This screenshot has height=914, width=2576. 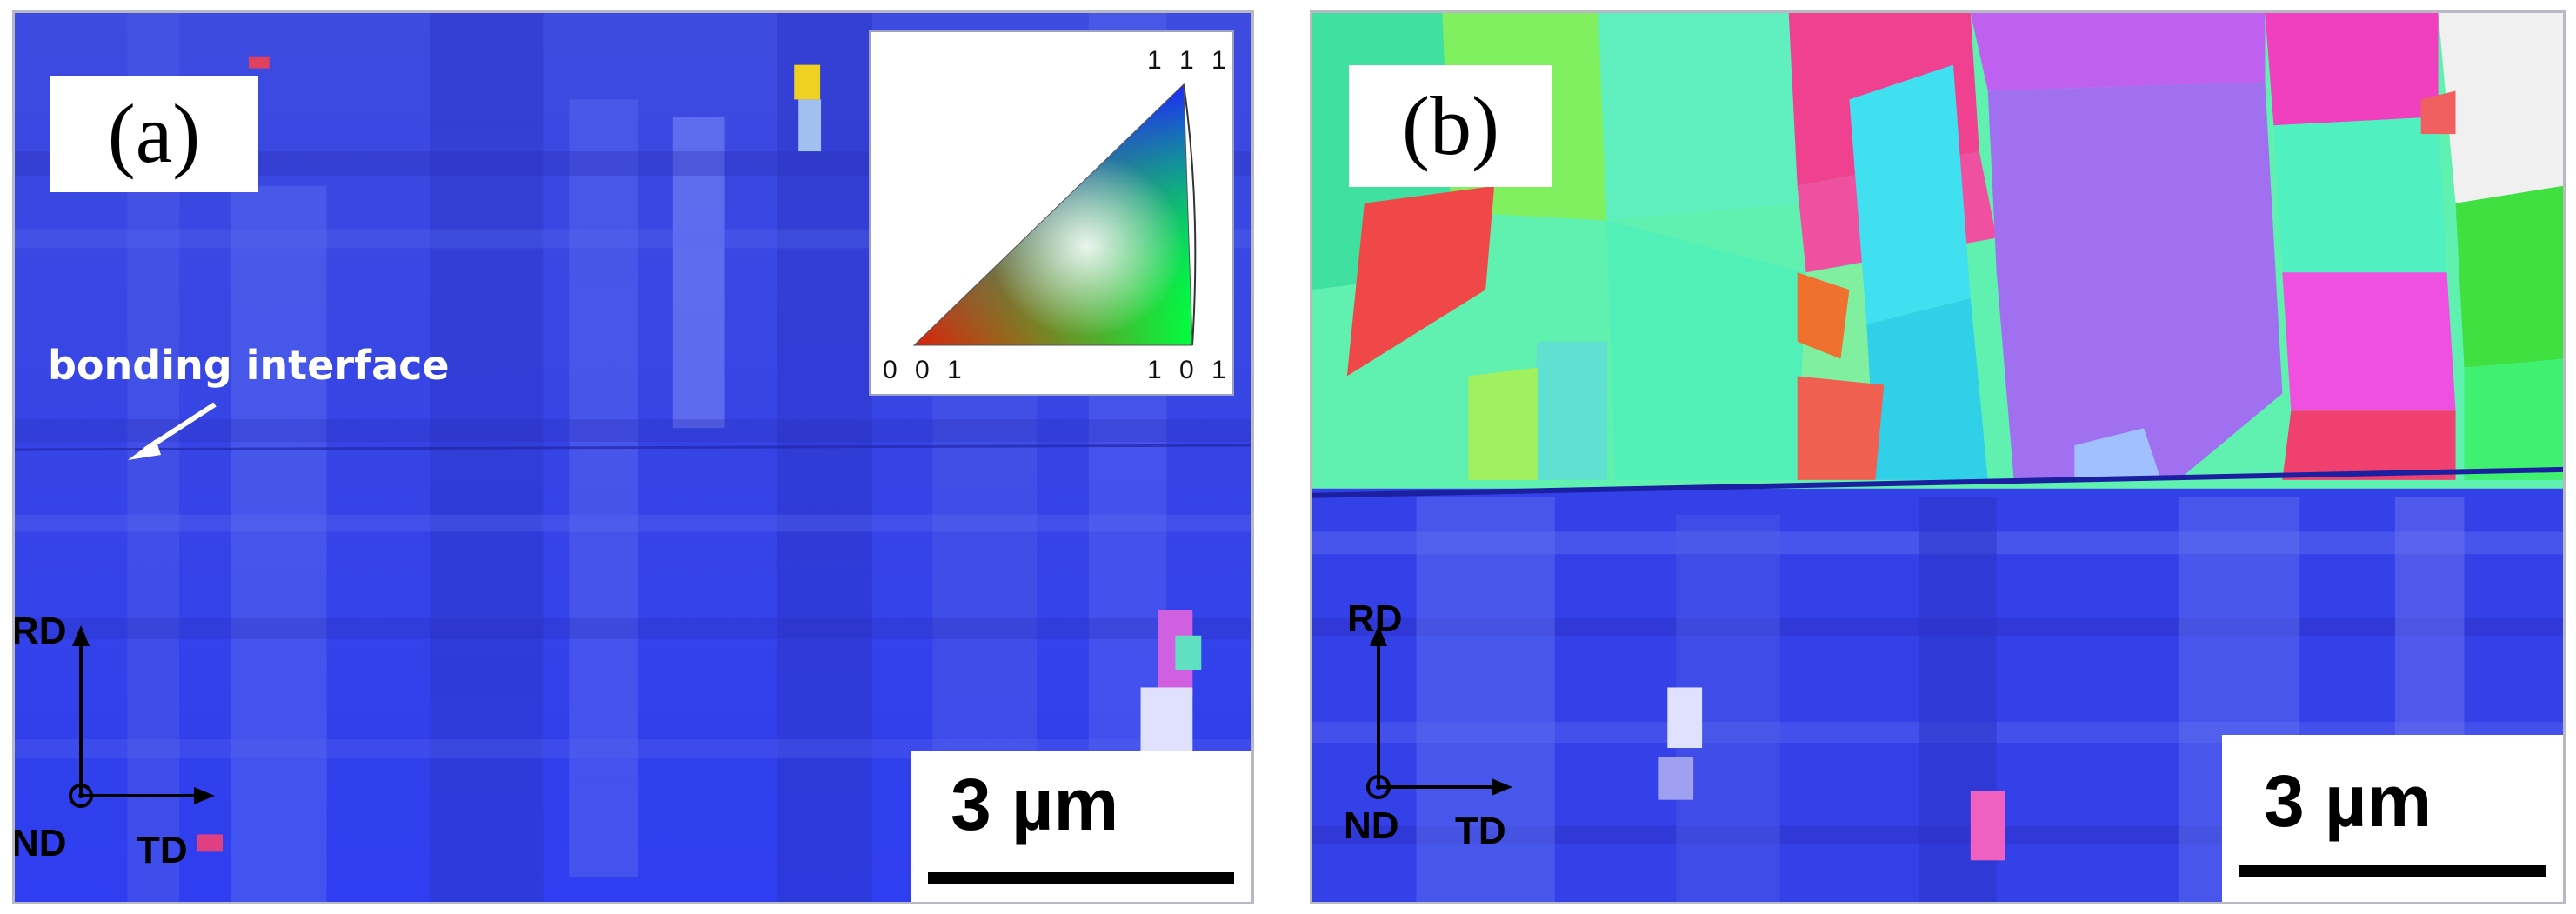 I want to click on scale-bar-b-text: 3 µm, so click(x=2348, y=801).